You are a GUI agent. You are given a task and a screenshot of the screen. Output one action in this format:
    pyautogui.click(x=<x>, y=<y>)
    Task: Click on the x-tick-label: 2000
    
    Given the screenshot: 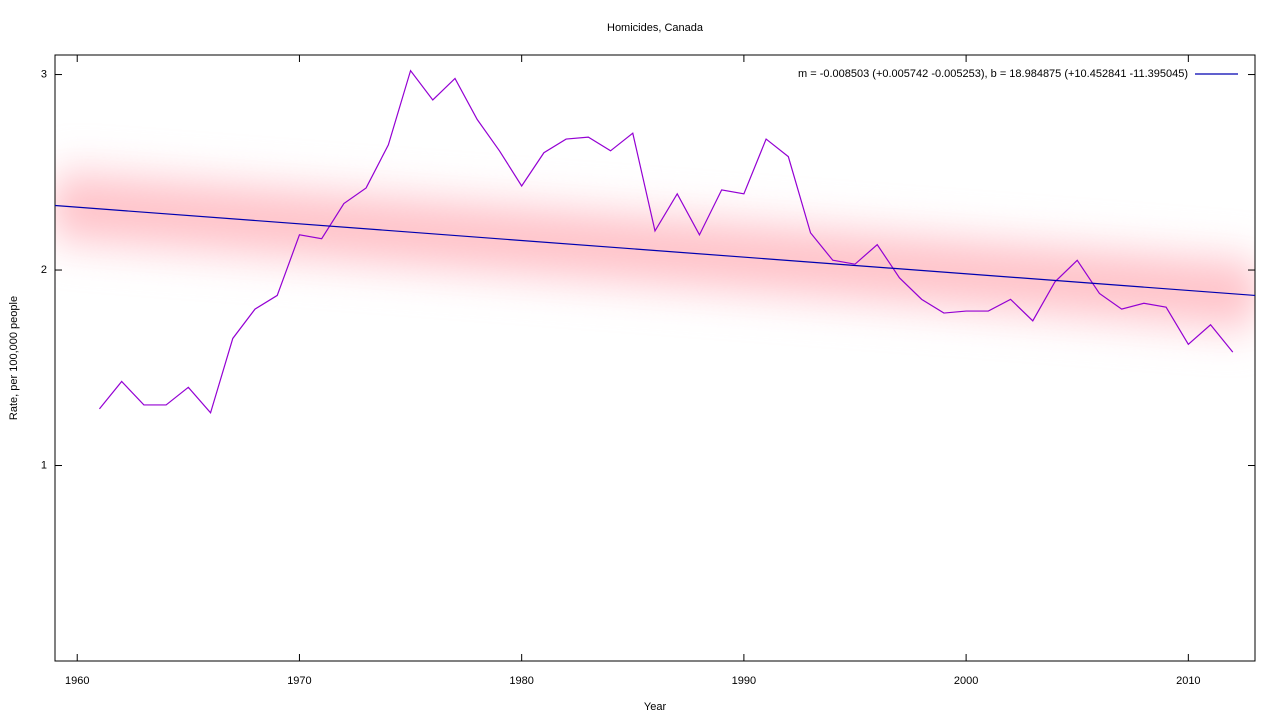 What is the action you would take?
    pyautogui.click(x=966, y=681)
    